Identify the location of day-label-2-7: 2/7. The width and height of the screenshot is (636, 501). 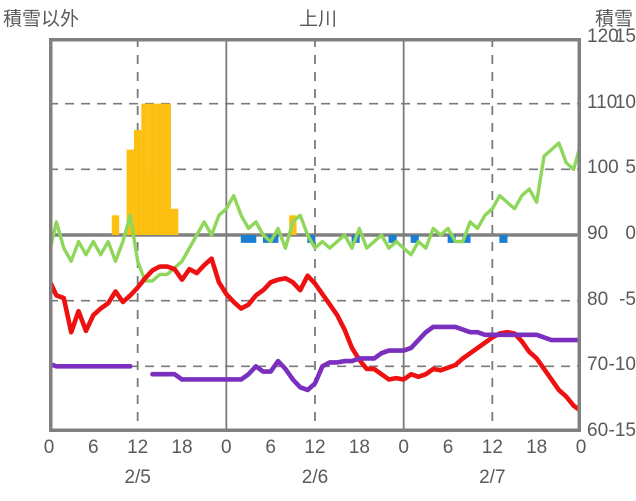
(492, 477).